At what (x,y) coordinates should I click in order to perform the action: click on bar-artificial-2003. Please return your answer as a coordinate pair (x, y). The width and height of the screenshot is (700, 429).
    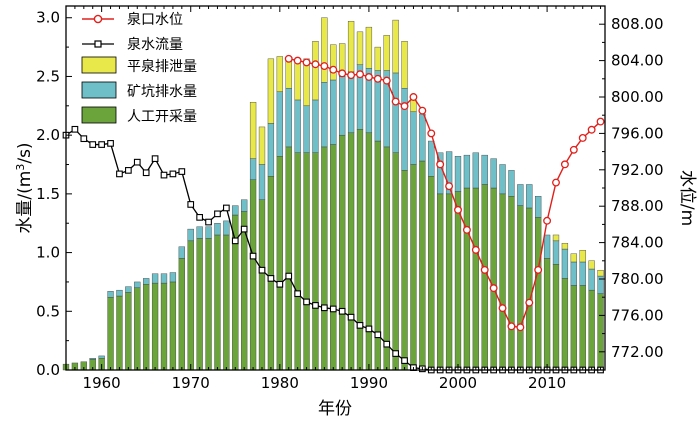
    Looking at the image, I should click on (484, 277).